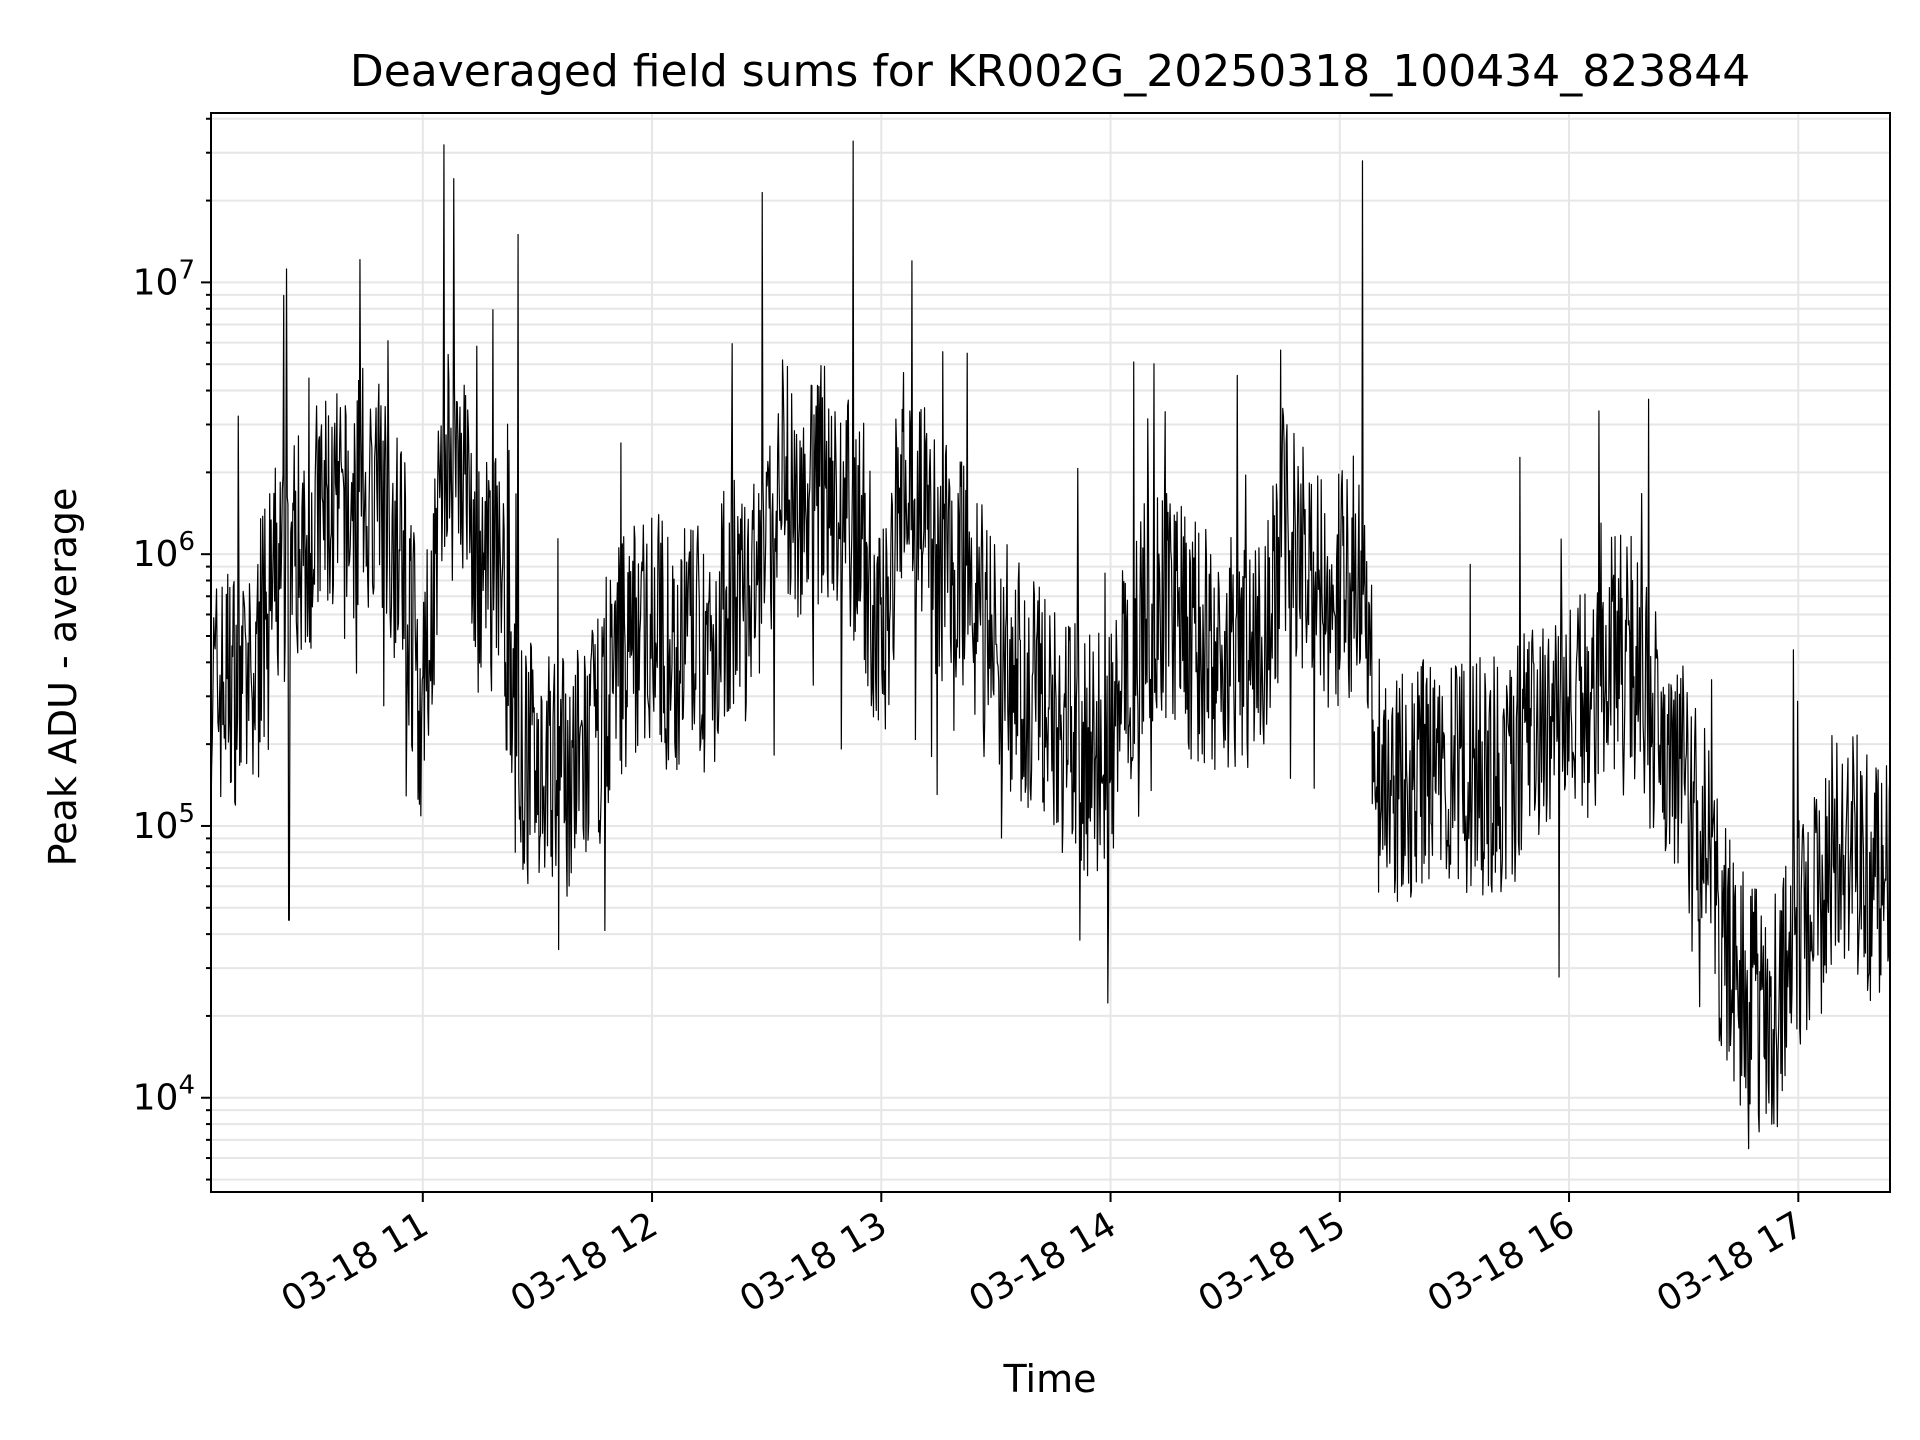 The height and width of the screenshot is (1440, 1920). Describe the element at coordinates (164, 279) in the screenshot. I see `y-tick-label: 10⁷` at that location.